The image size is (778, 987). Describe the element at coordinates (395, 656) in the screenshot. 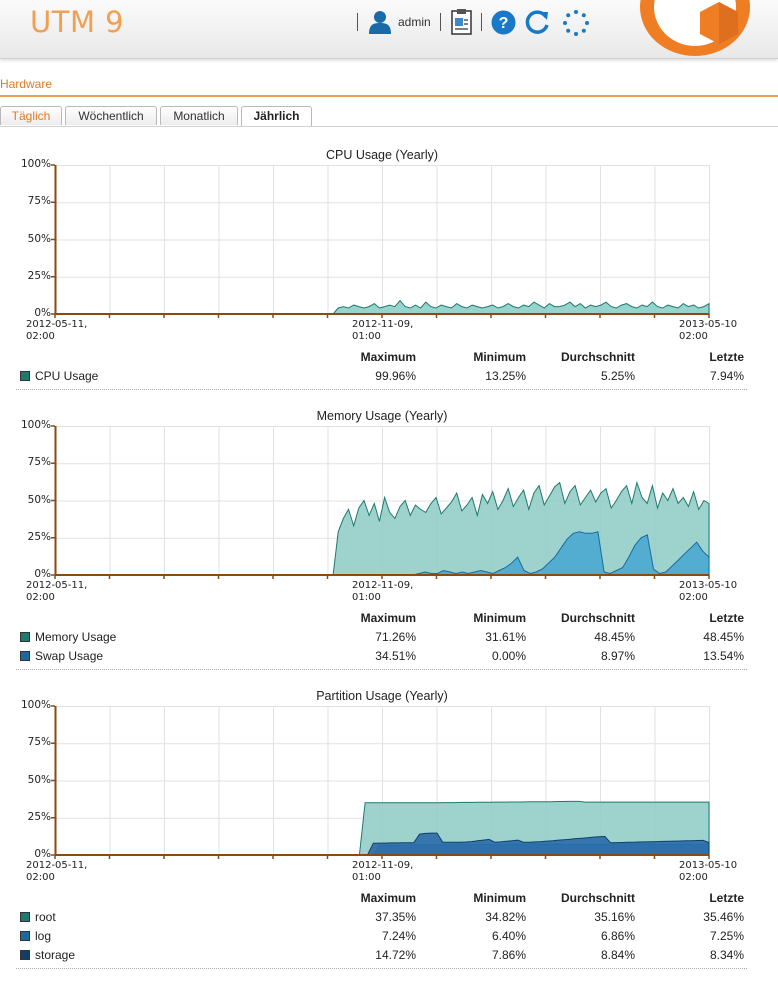

I see `stats-value: 34.51%` at that location.